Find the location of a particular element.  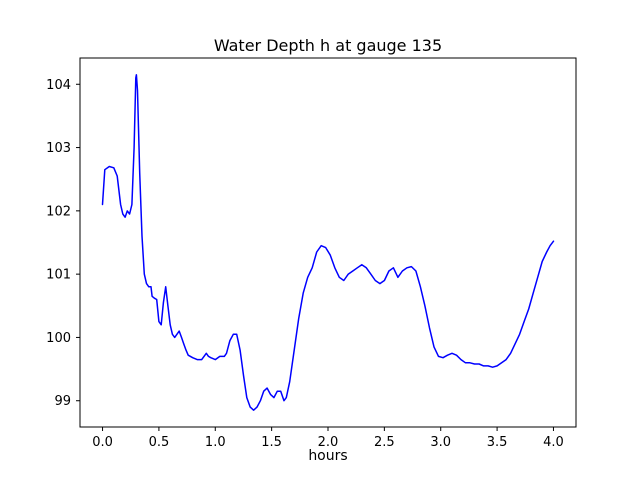

x-tick-label: 2.0 is located at coordinates (328, 442).